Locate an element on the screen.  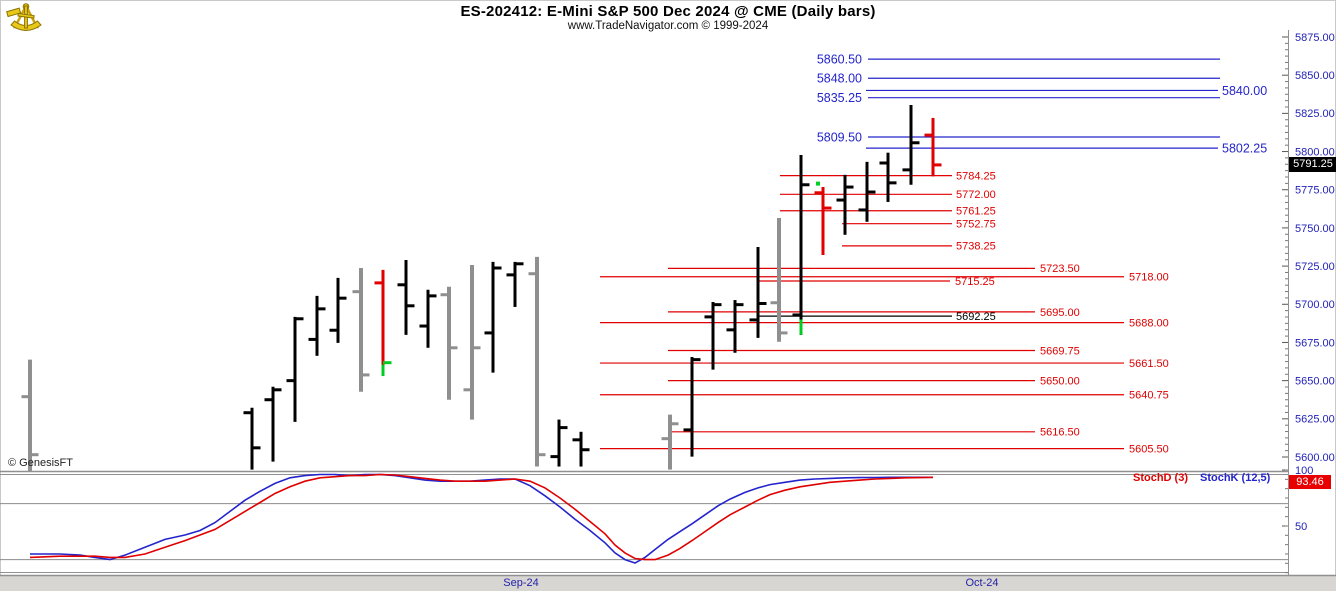
last-price-badge: 5791.25 is located at coordinates (1312, 165).